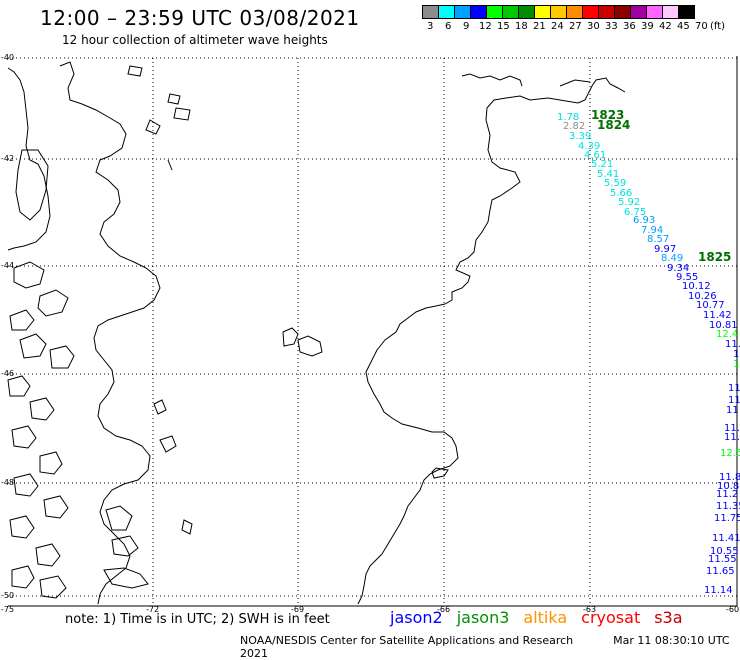 This screenshot has height=660, width=740. Describe the element at coordinates (8, 373) in the screenshot. I see `latitude-label: -46` at that location.